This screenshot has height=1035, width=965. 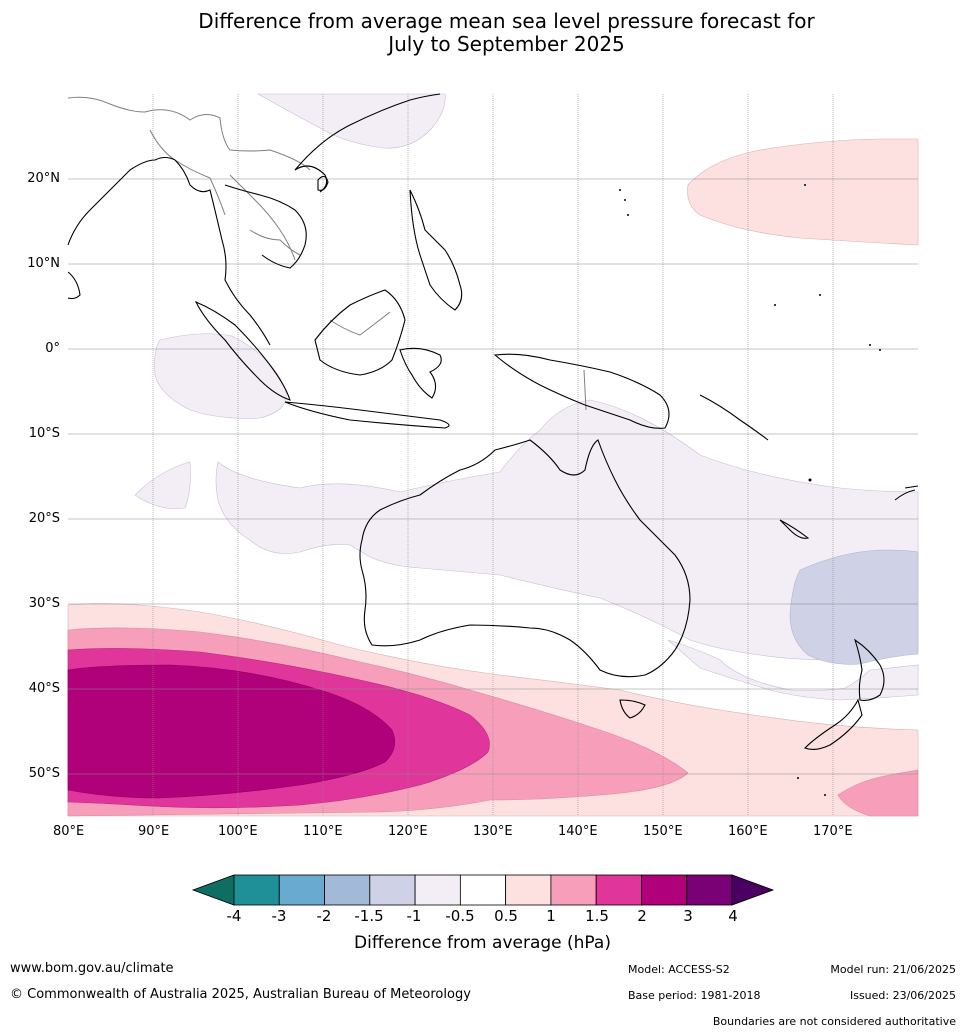 I want to click on colorbar-label: Difference from average (hPa), so click(x=482, y=943).